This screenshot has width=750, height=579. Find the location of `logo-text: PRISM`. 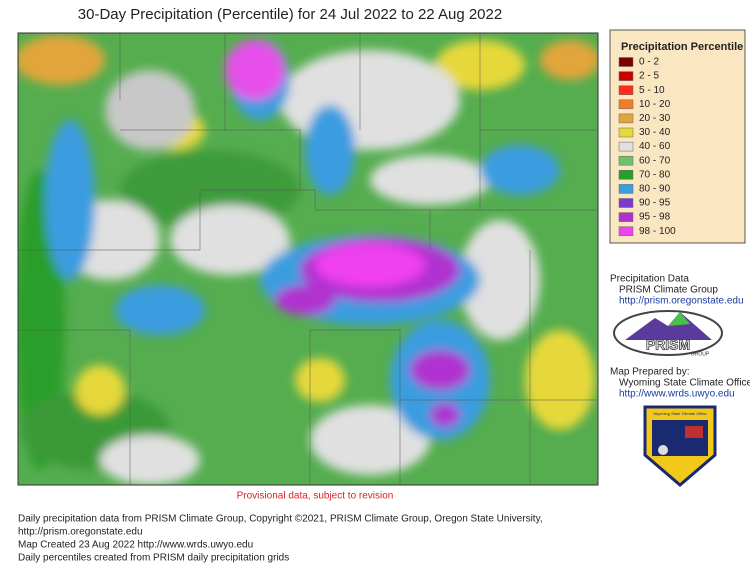

logo-text: PRISM is located at coordinates (668, 345).